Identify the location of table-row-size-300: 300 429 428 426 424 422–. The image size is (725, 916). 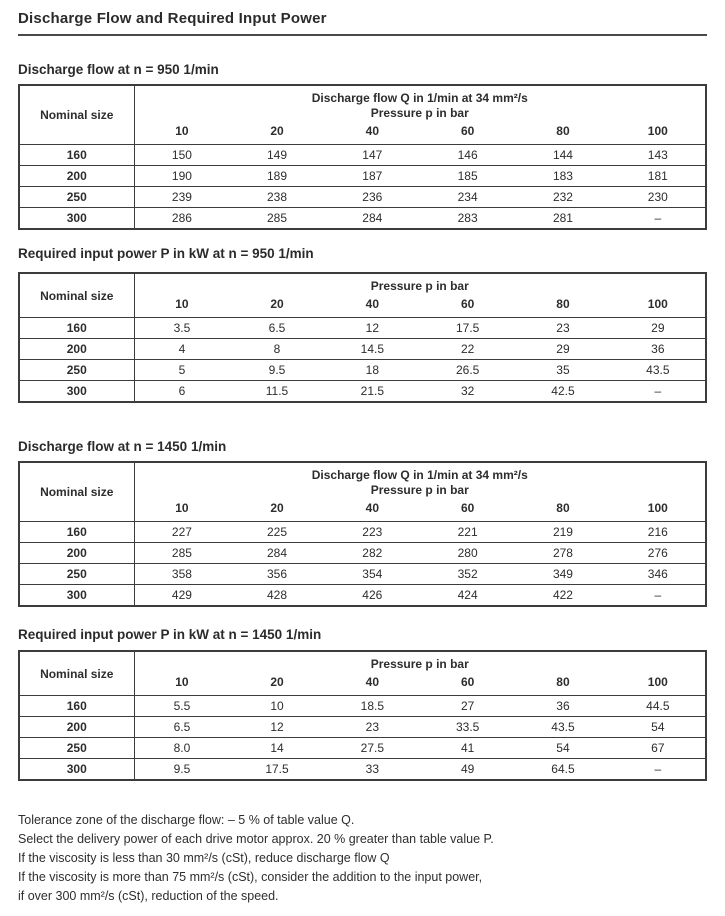
(362, 595).